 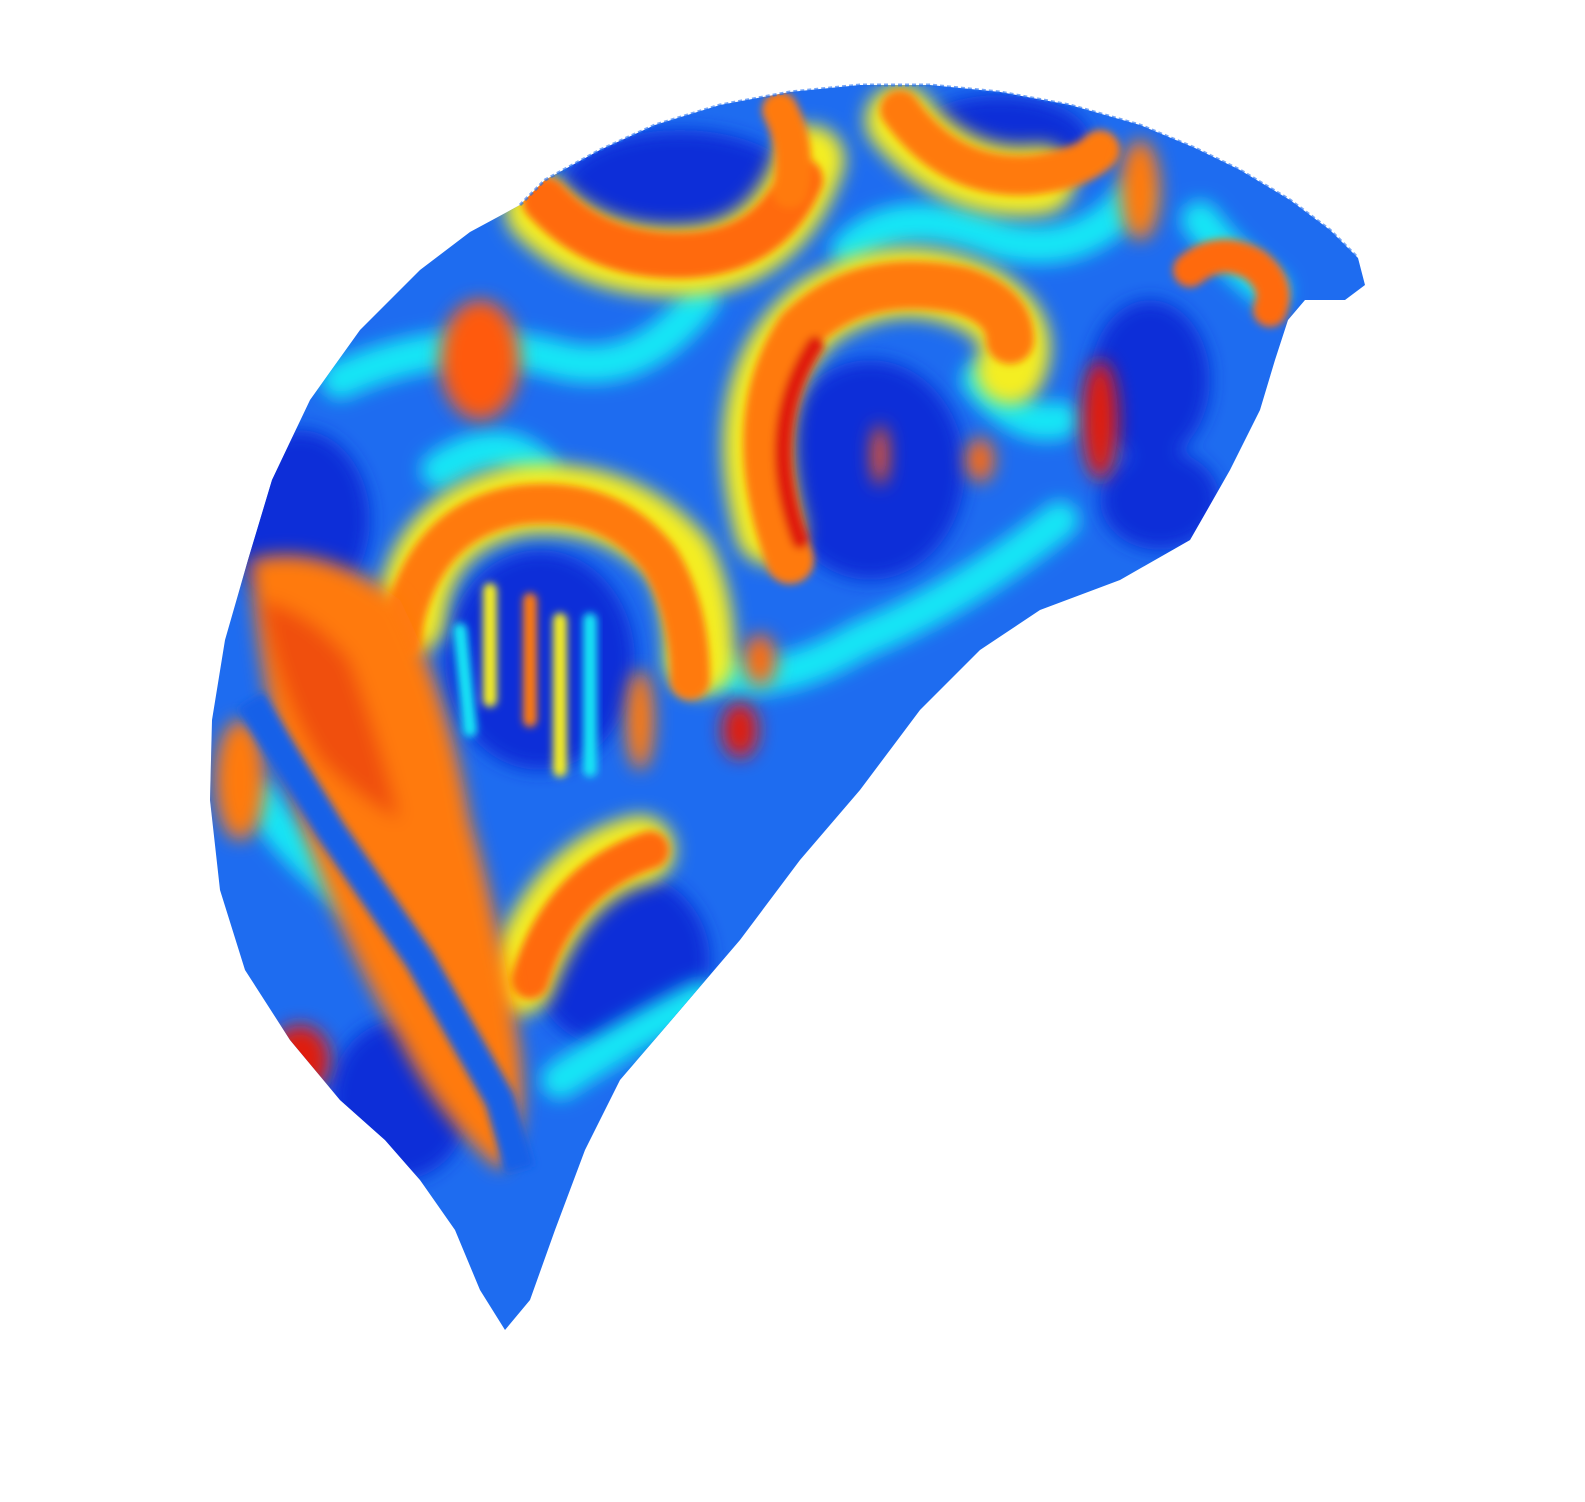 I want to click on surface-fold, so click(x=386, y=933).